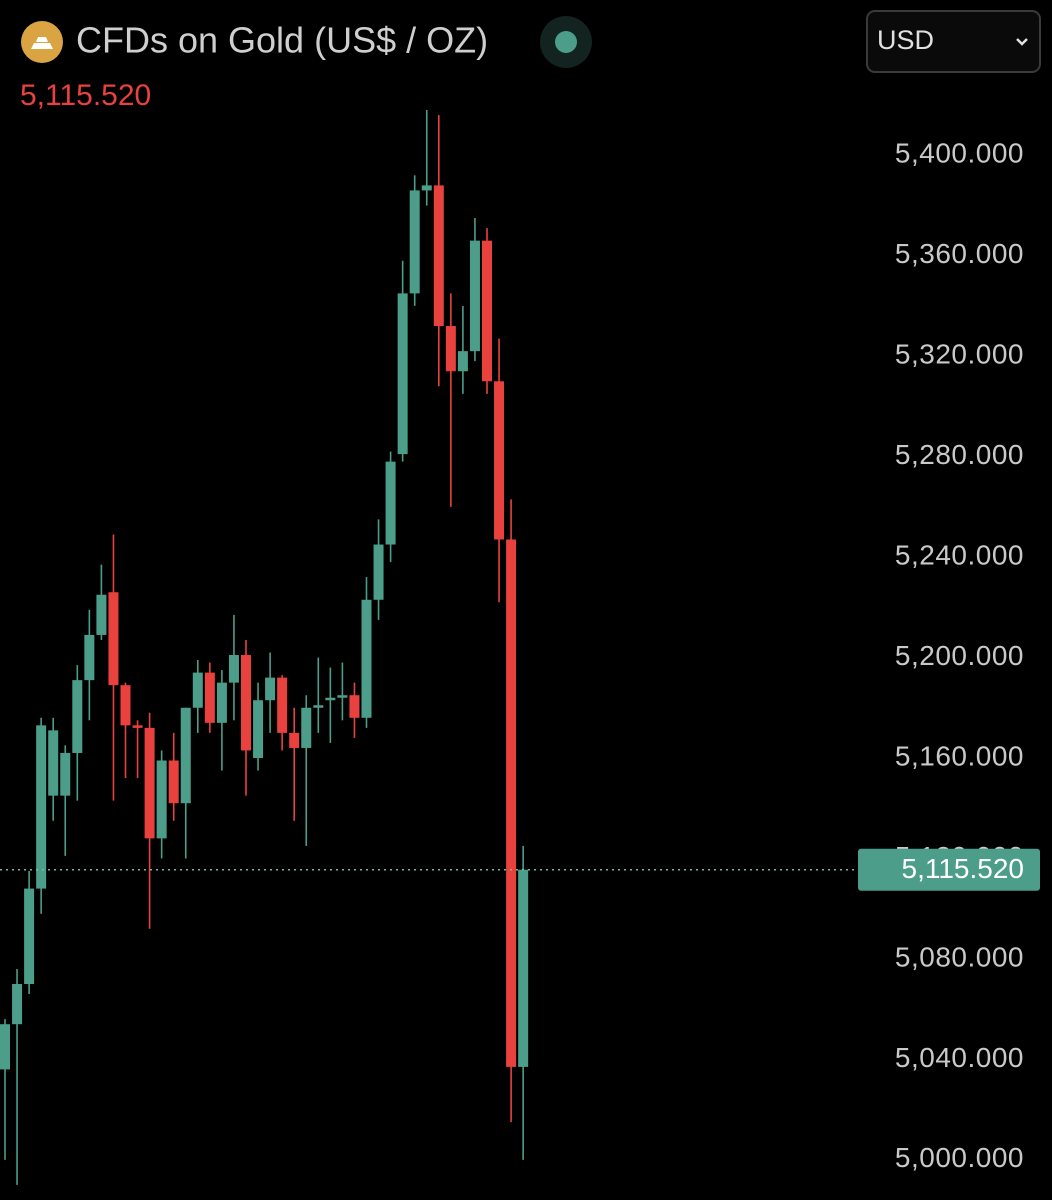 The width and height of the screenshot is (1052, 1200). What do you see at coordinates (959, 1157) in the screenshot?
I see `y-tick-label: 5,000.000` at bounding box center [959, 1157].